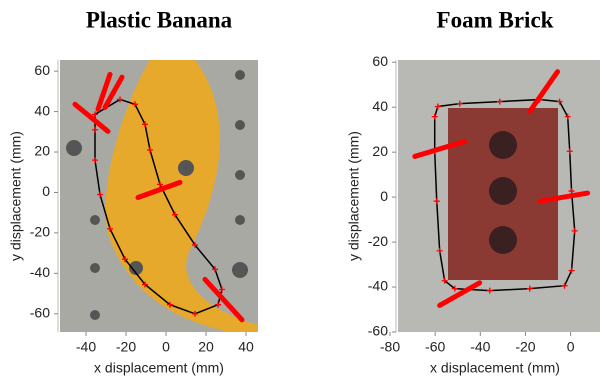  What do you see at coordinates (159, 19) in the screenshot?
I see `chart-title: Plastic Banana` at bounding box center [159, 19].